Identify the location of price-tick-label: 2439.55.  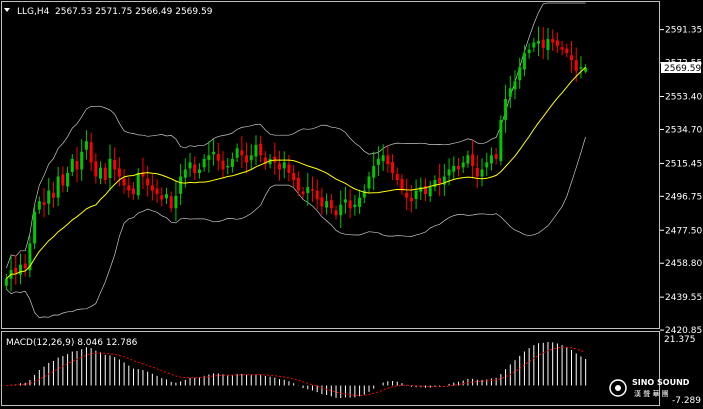
(683, 298).